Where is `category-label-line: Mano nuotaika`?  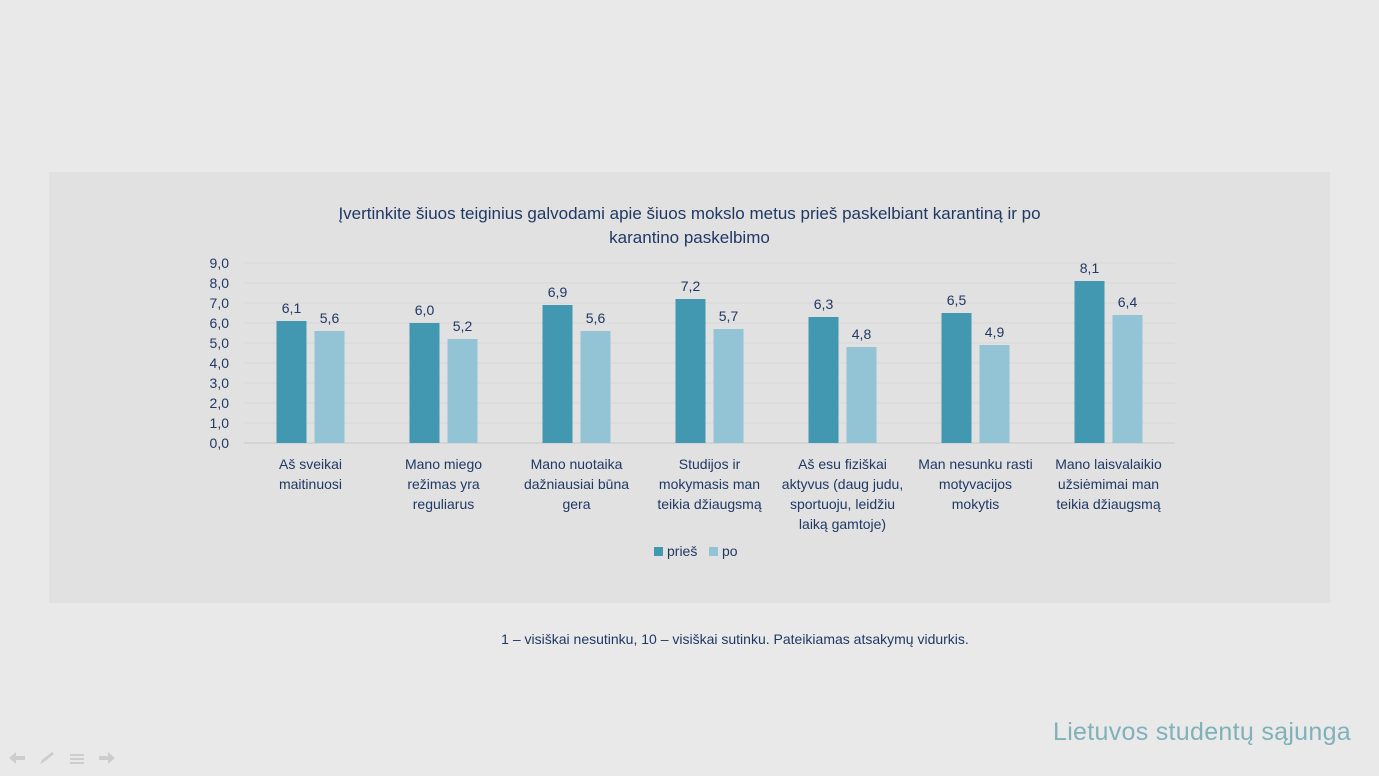
category-label-line: Mano nuotaika is located at coordinates (577, 464).